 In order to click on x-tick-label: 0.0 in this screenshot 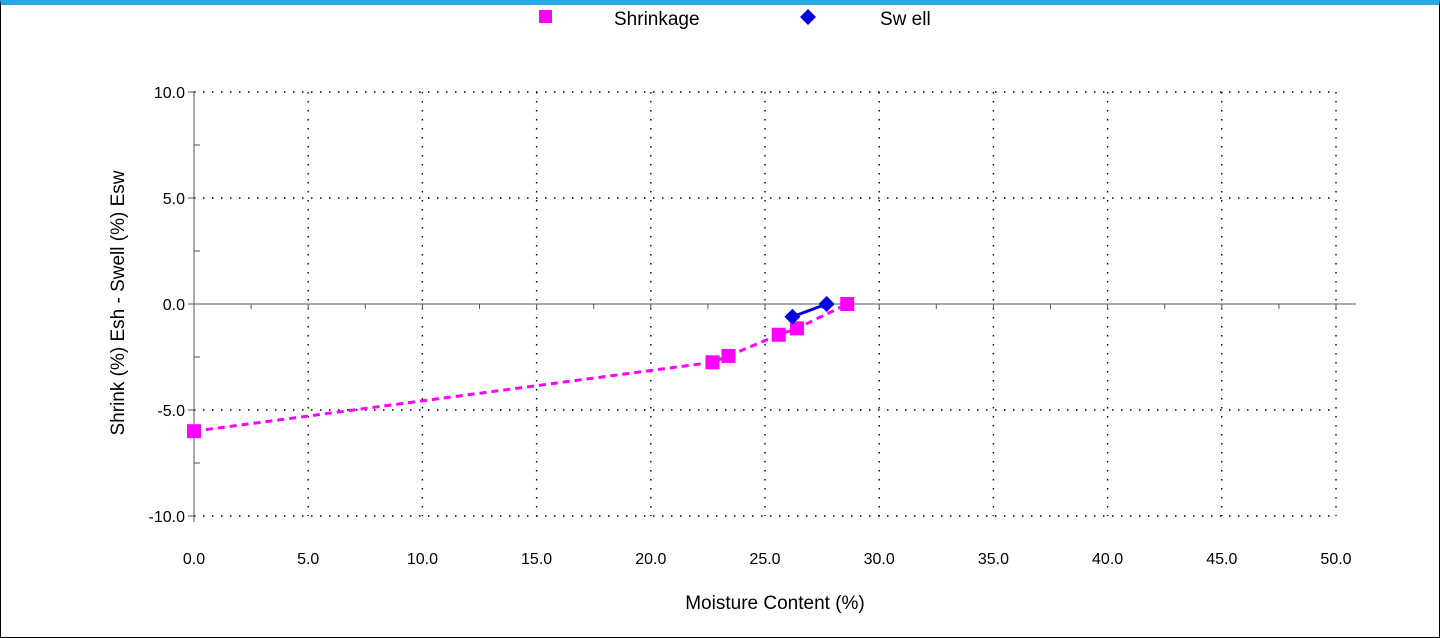, I will do `click(194, 559)`.